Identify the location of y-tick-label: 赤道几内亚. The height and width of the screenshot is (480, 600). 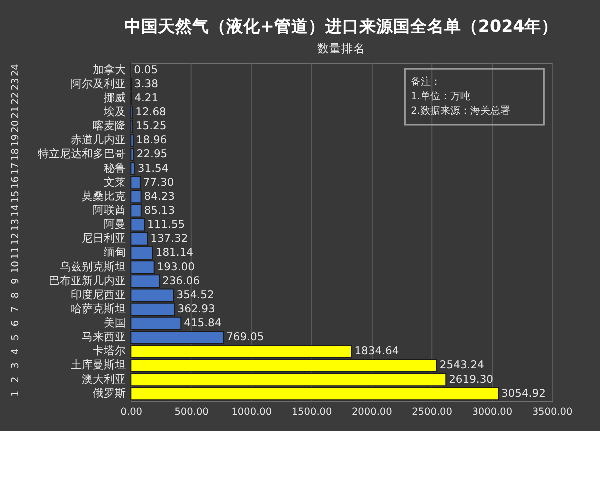
(98, 140).